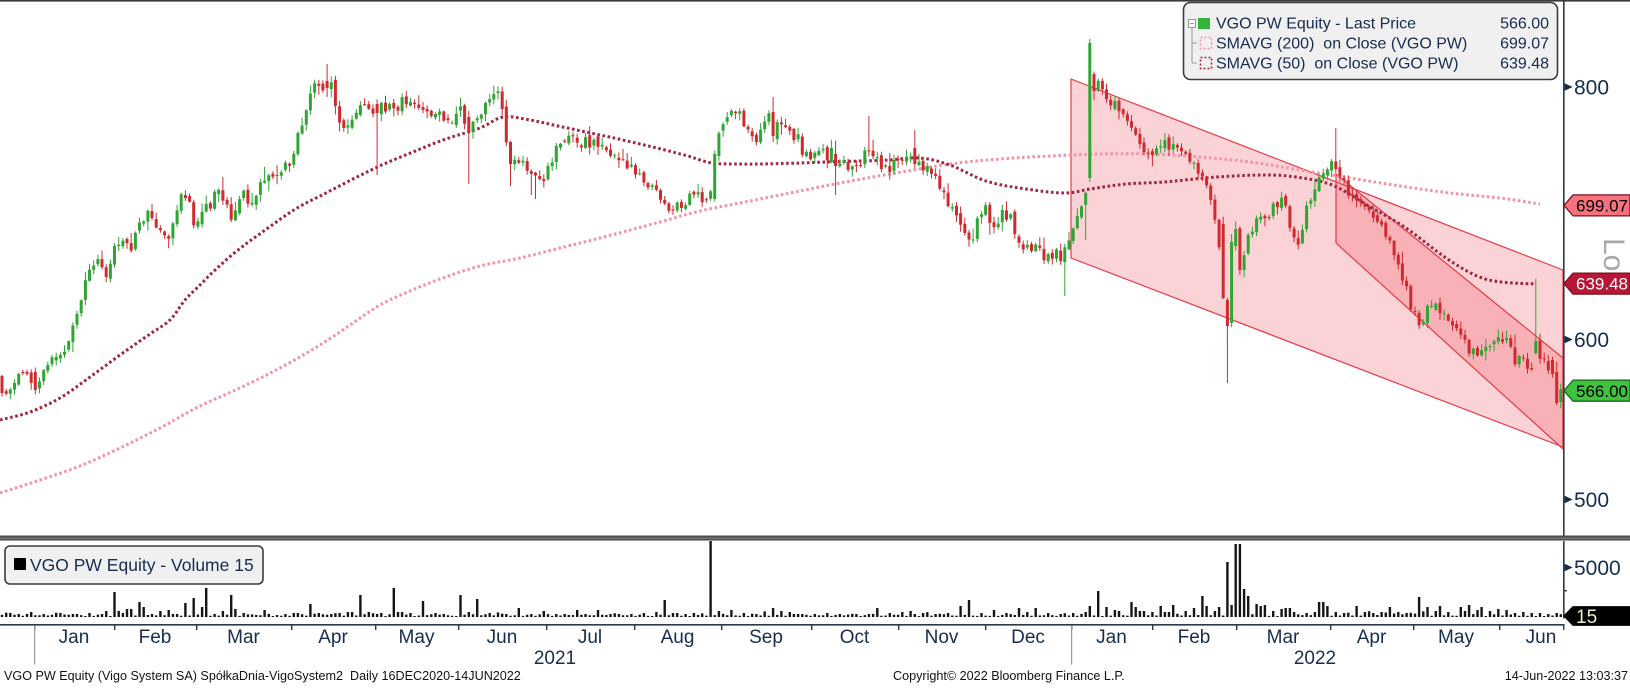 The height and width of the screenshot is (690, 1630). Describe the element at coordinates (855, 637) in the screenshot. I see `svg-text: Oct` at that location.